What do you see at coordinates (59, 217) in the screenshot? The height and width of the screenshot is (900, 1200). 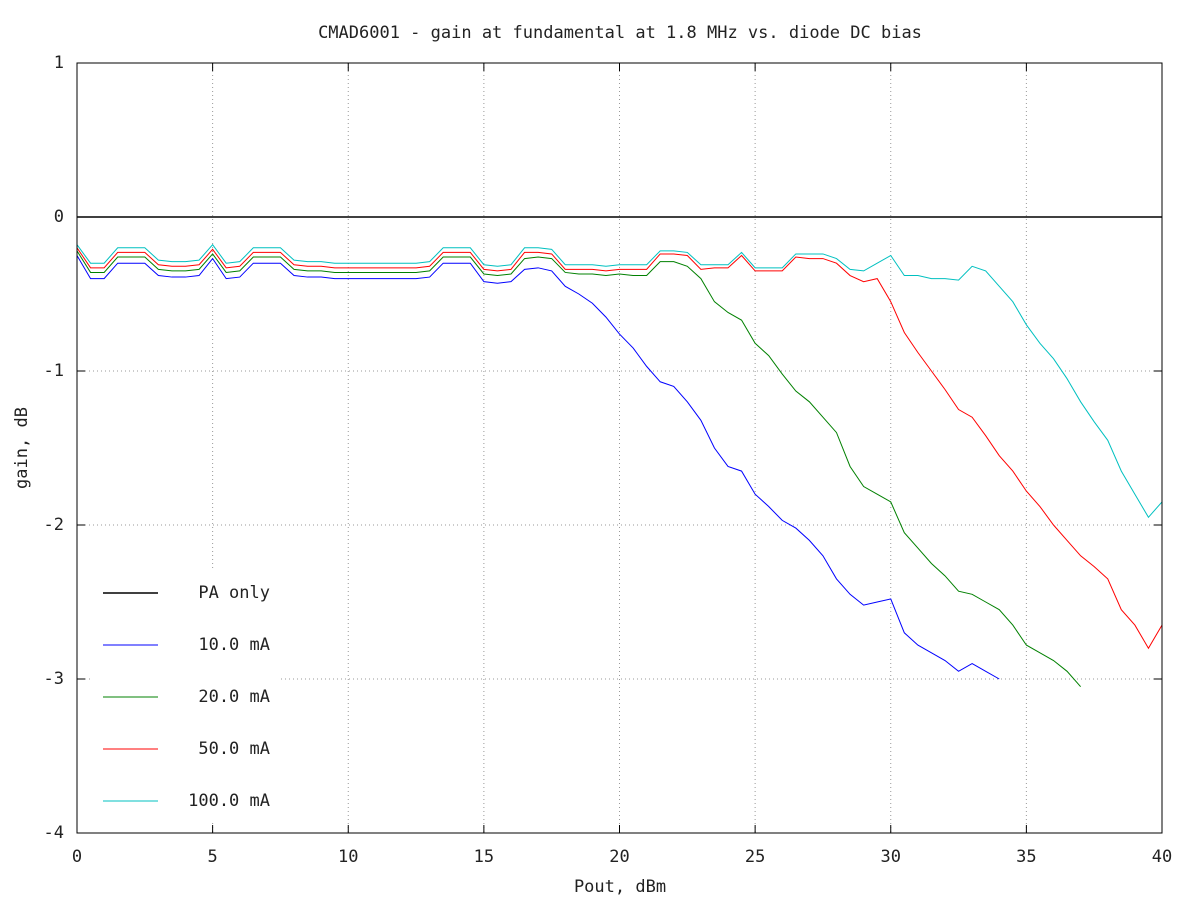 I see `y-tick-label: 0` at bounding box center [59, 217].